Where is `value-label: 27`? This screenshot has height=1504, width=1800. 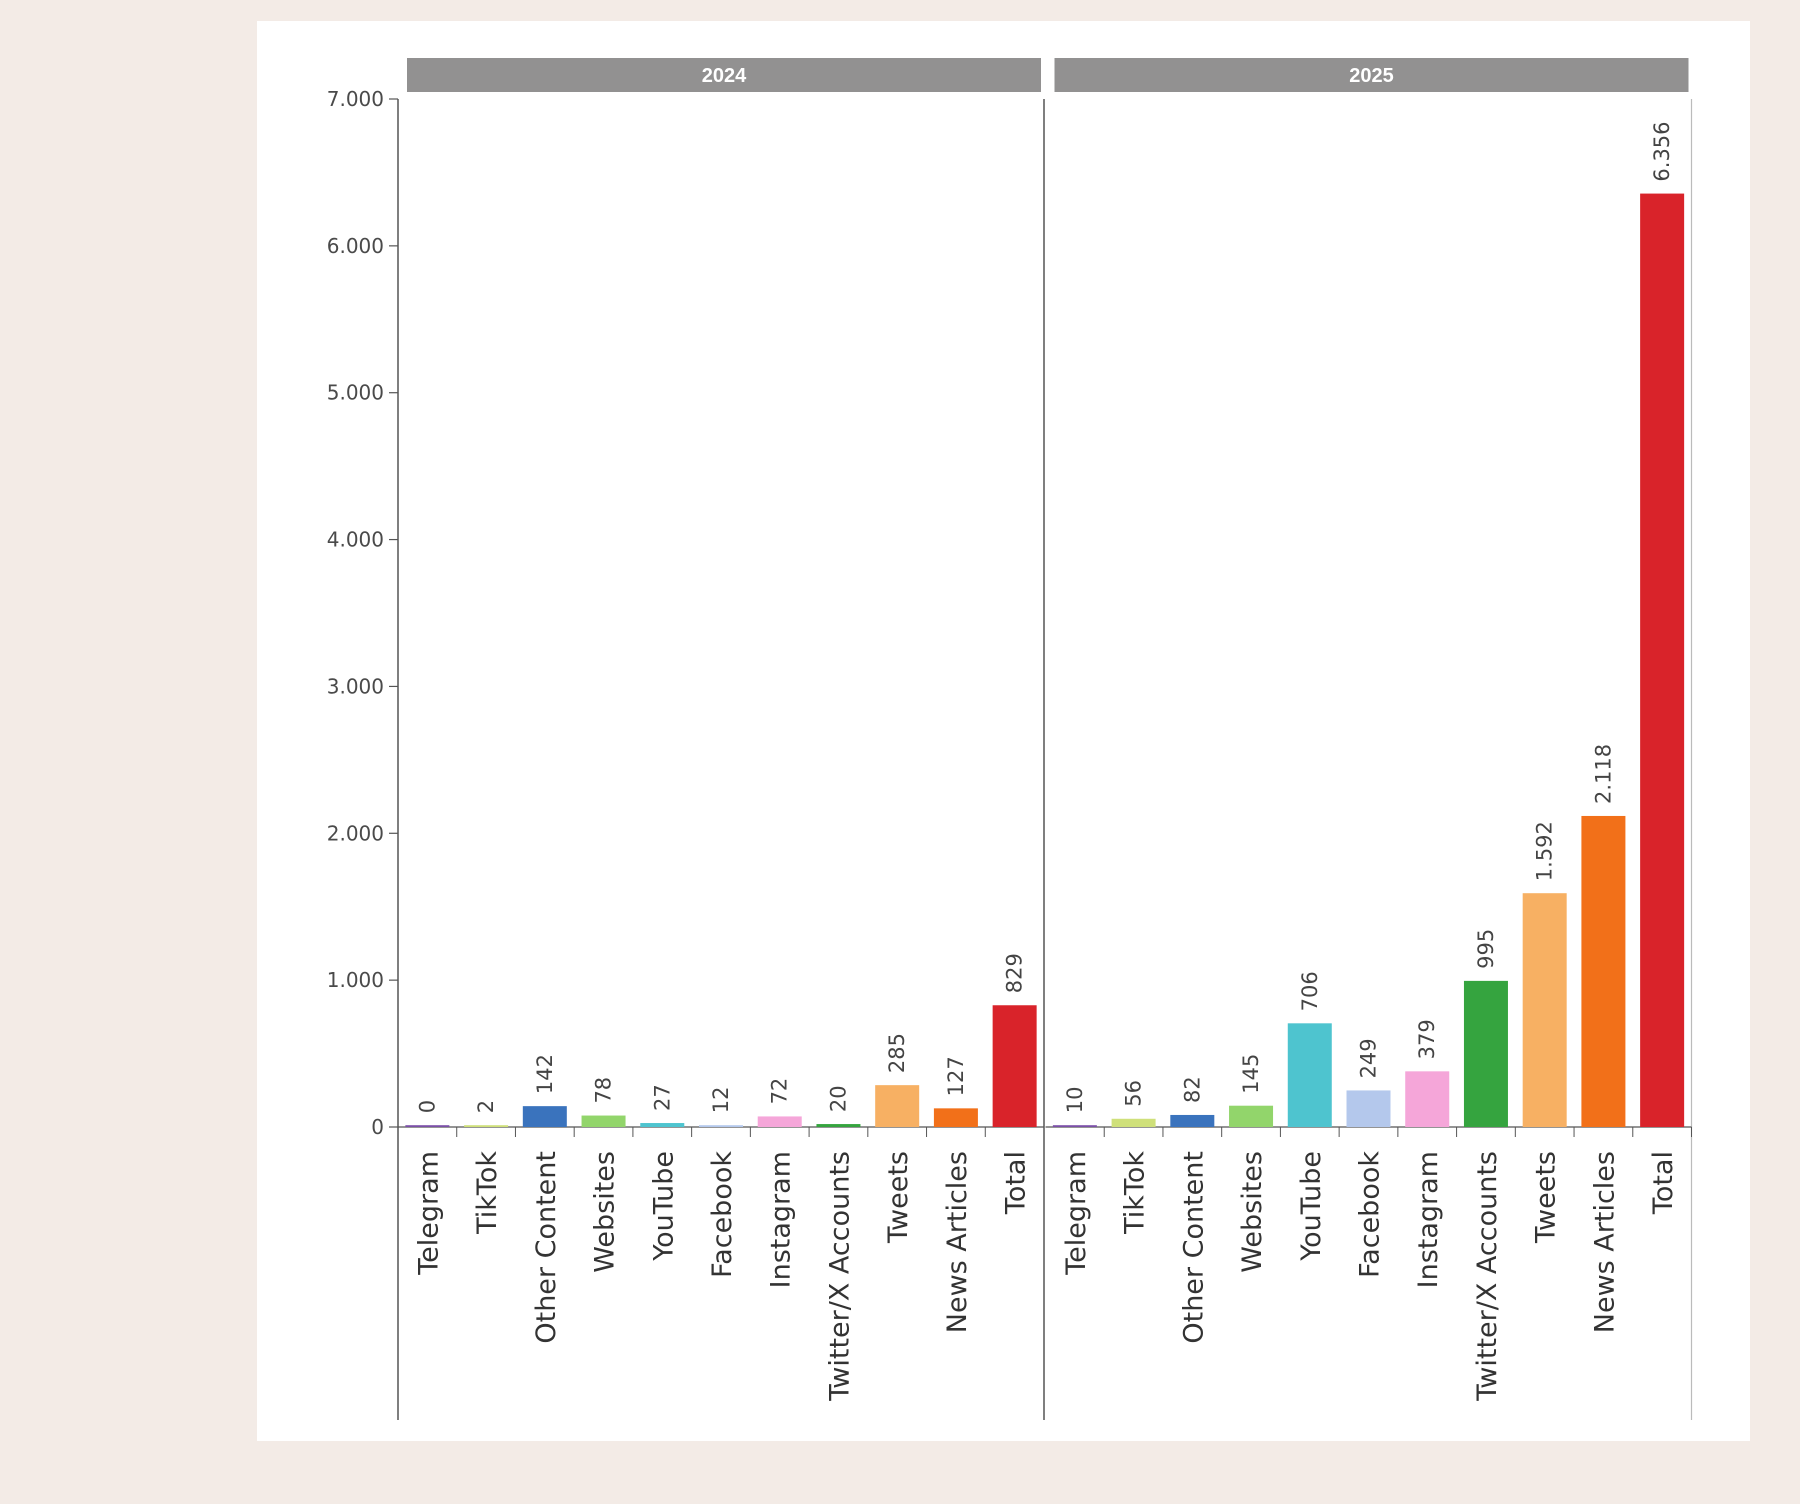
value-label: 27 is located at coordinates (662, 1097).